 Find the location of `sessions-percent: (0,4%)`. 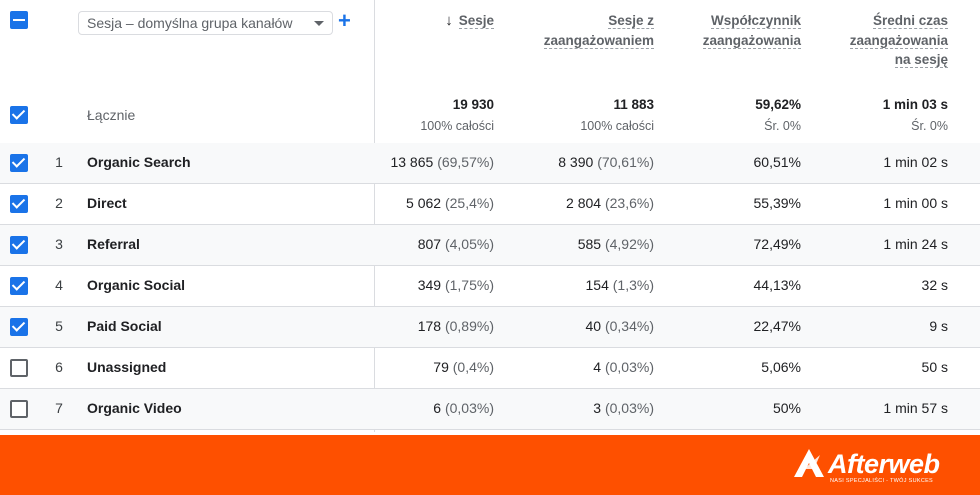

sessions-percent: (0,4%) is located at coordinates (473, 367).